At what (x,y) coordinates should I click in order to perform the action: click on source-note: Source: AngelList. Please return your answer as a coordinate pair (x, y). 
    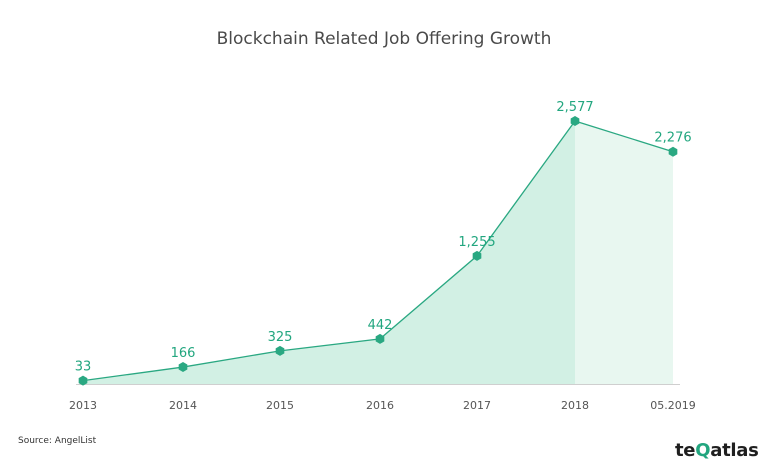
    Looking at the image, I should click on (57, 441).